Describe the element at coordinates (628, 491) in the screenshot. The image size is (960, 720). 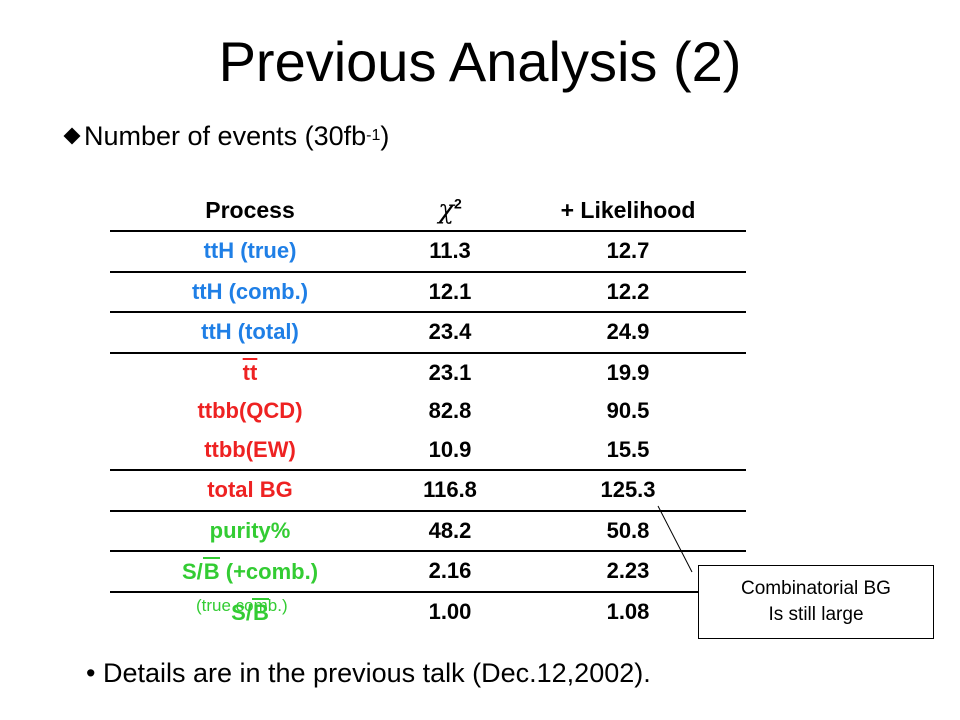
I see `likelihood-cell: 125.3` at that location.